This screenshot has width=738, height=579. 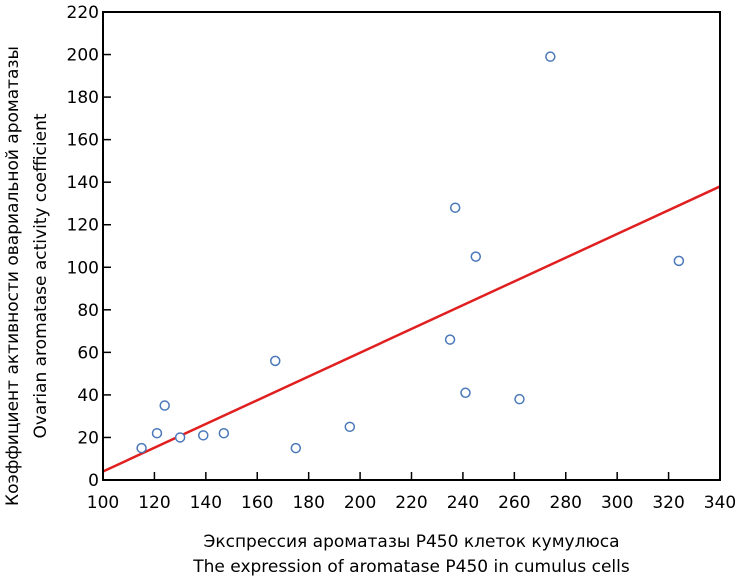 What do you see at coordinates (206, 503) in the screenshot?
I see `x-tick-label: 140` at bounding box center [206, 503].